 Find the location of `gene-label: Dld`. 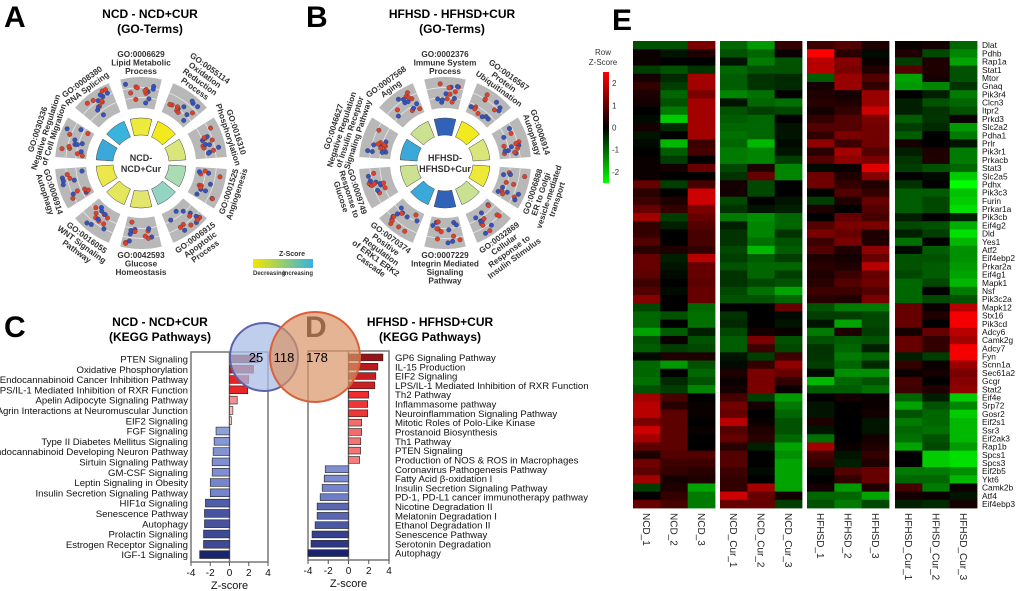

gene-label: Dld is located at coordinates (988, 234).